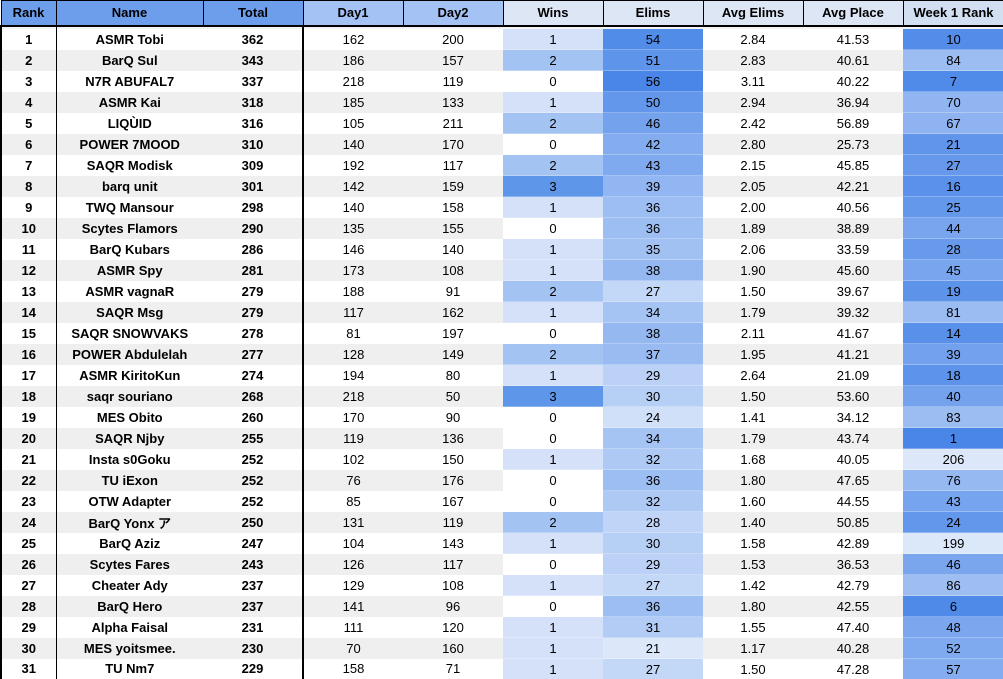 The height and width of the screenshot is (679, 1003). I want to click on cell-name: Insta s0Goku, so click(129, 459).